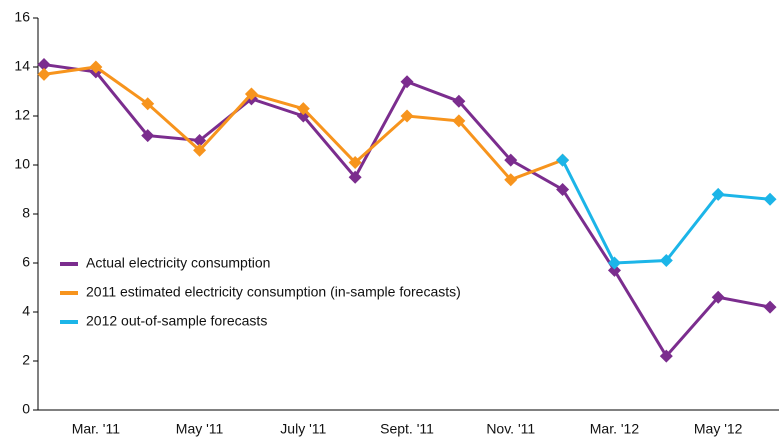 Image resolution: width=779 pixels, height=443 pixels. Describe the element at coordinates (666, 212) in the screenshot. I see `series-line` at that location.